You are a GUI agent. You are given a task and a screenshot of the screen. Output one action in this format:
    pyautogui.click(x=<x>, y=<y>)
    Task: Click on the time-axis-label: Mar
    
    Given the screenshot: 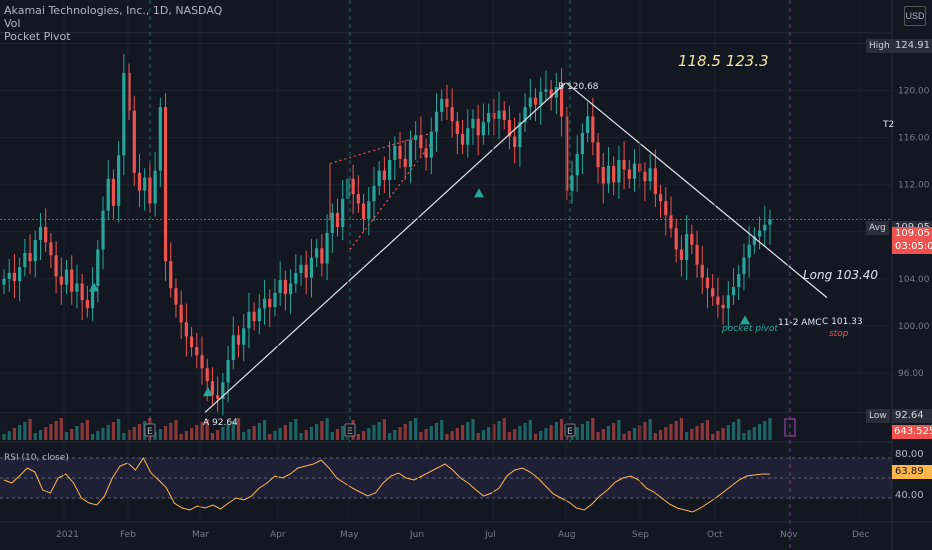 What is the action you would take?
    pyautogui.click(x=200, y=535)
    